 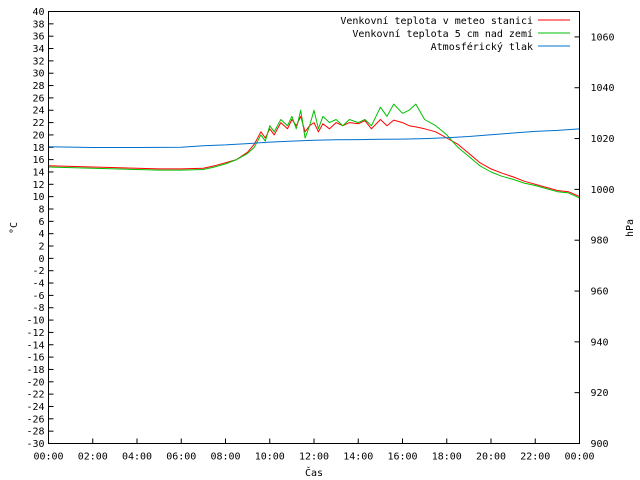 I want to click on x-tick-label: 12:00, so click(x=314, y=457).